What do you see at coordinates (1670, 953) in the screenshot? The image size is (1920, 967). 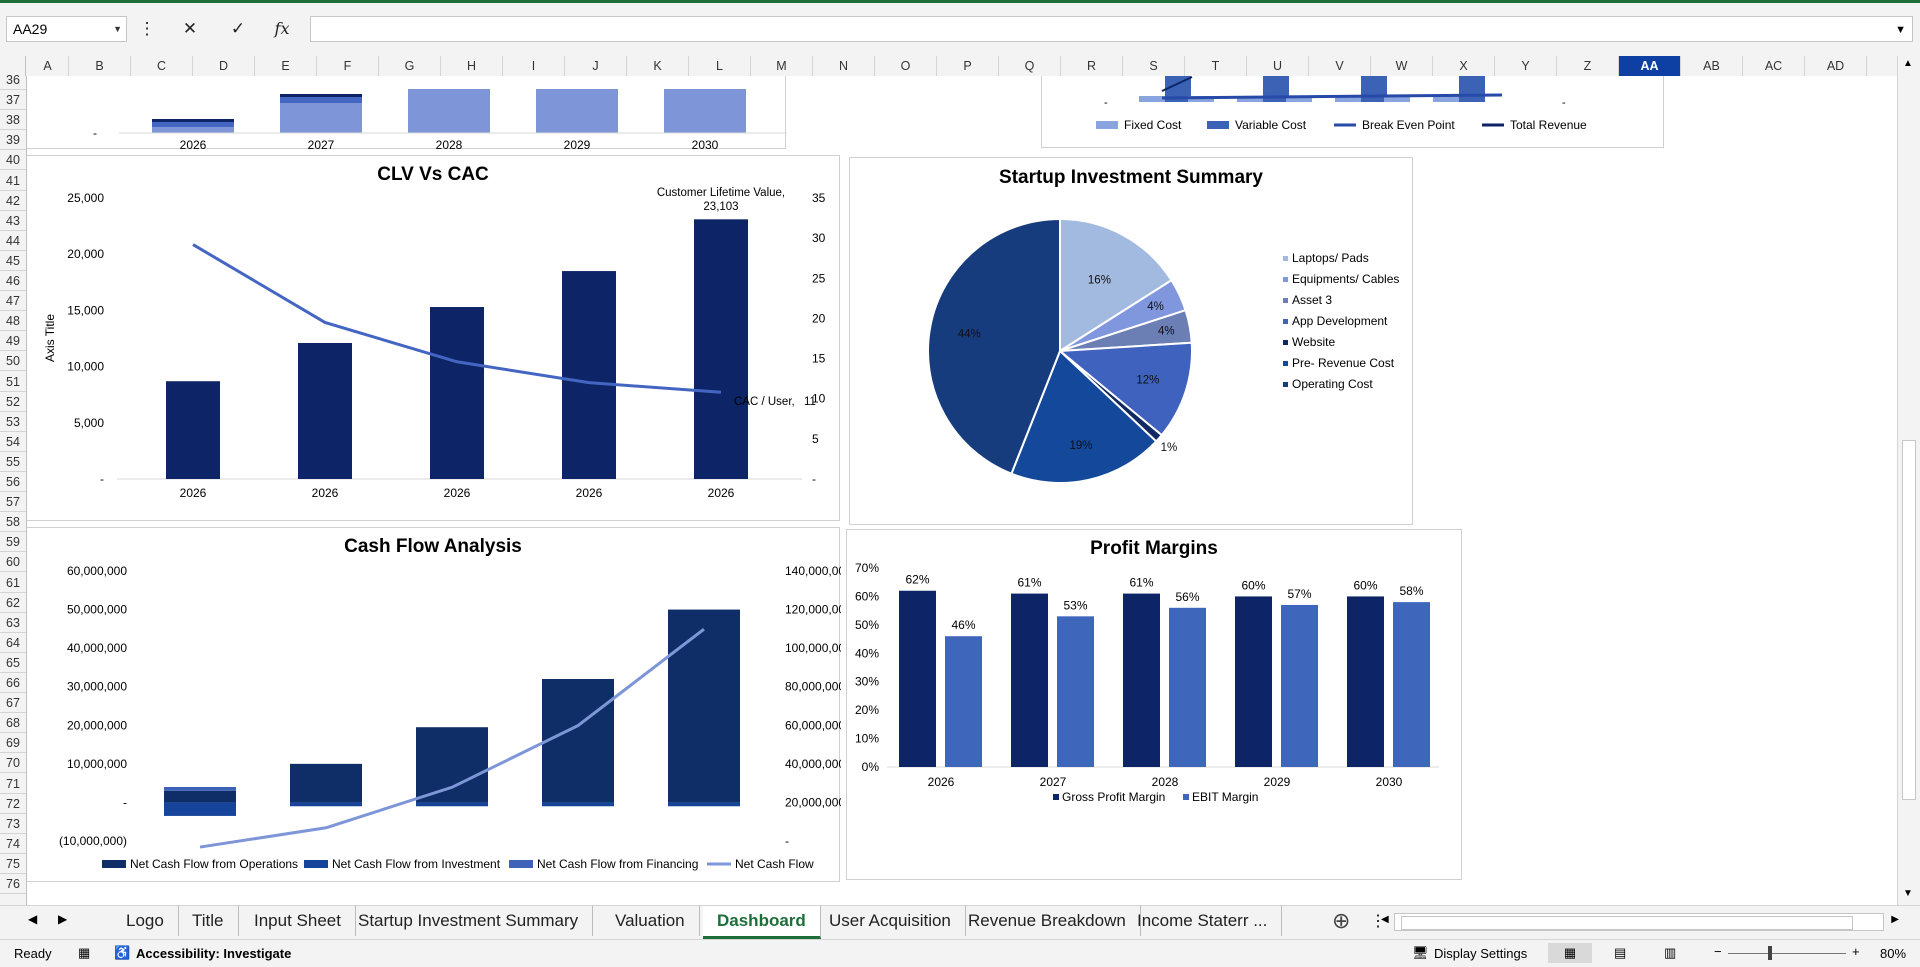 I see `page-break-view-icon: ▥` at bounding box center [1670, 953].